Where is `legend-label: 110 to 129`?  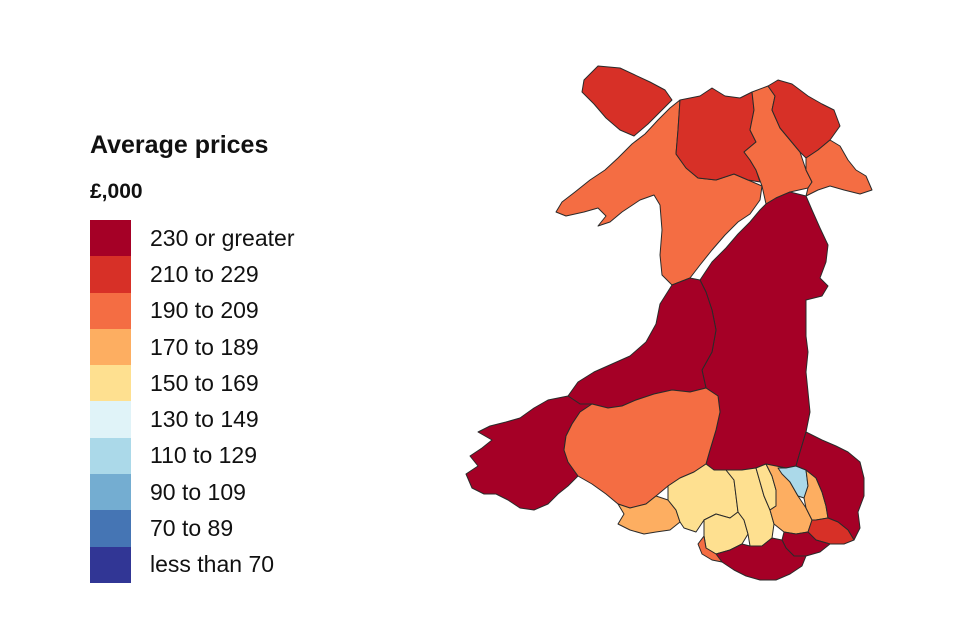
legend-label: 110 to 129 is located at coordinates (204, 455).